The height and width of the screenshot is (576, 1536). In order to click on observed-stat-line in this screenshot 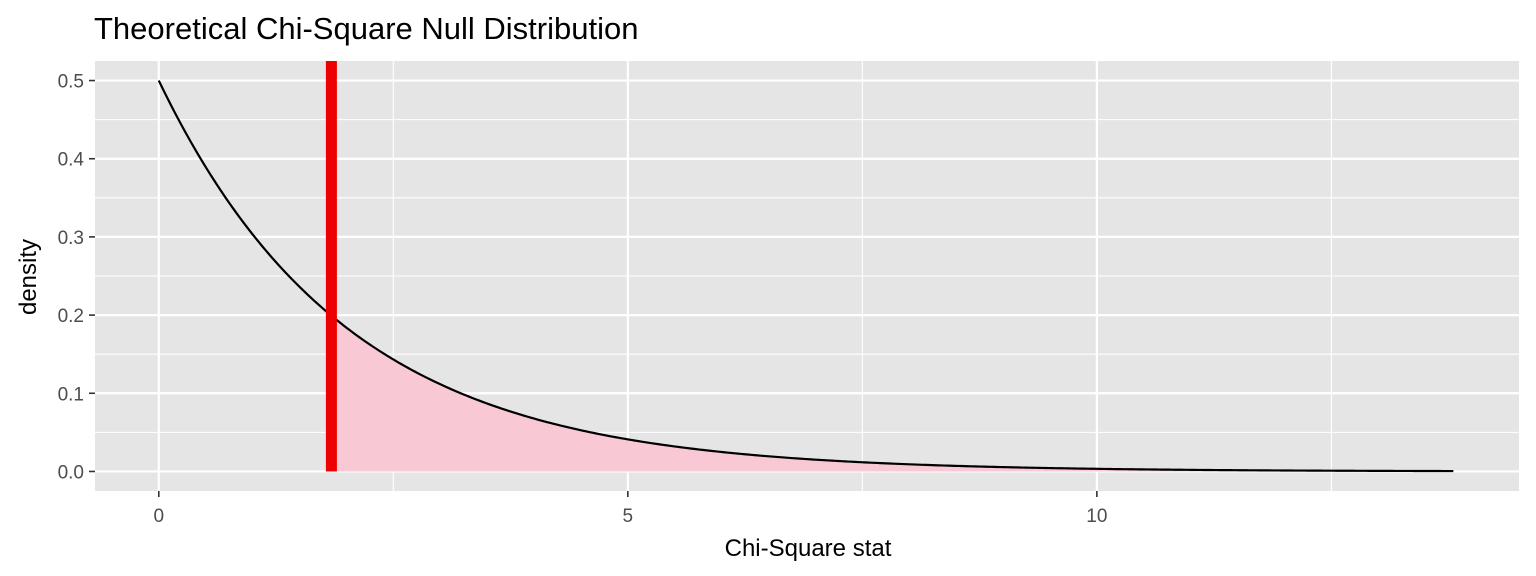, I will do `click(331, 266)`.